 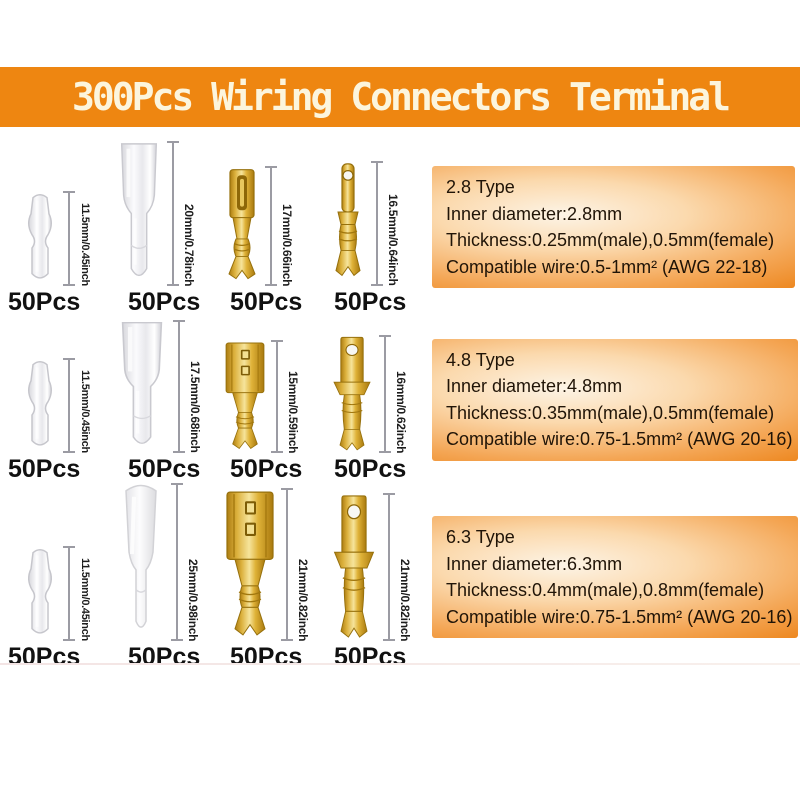 I want to click on spec-compatible-wire: Compatible wire:0.5-1mm² (AWG 22-18), so click(x=607, y=266).